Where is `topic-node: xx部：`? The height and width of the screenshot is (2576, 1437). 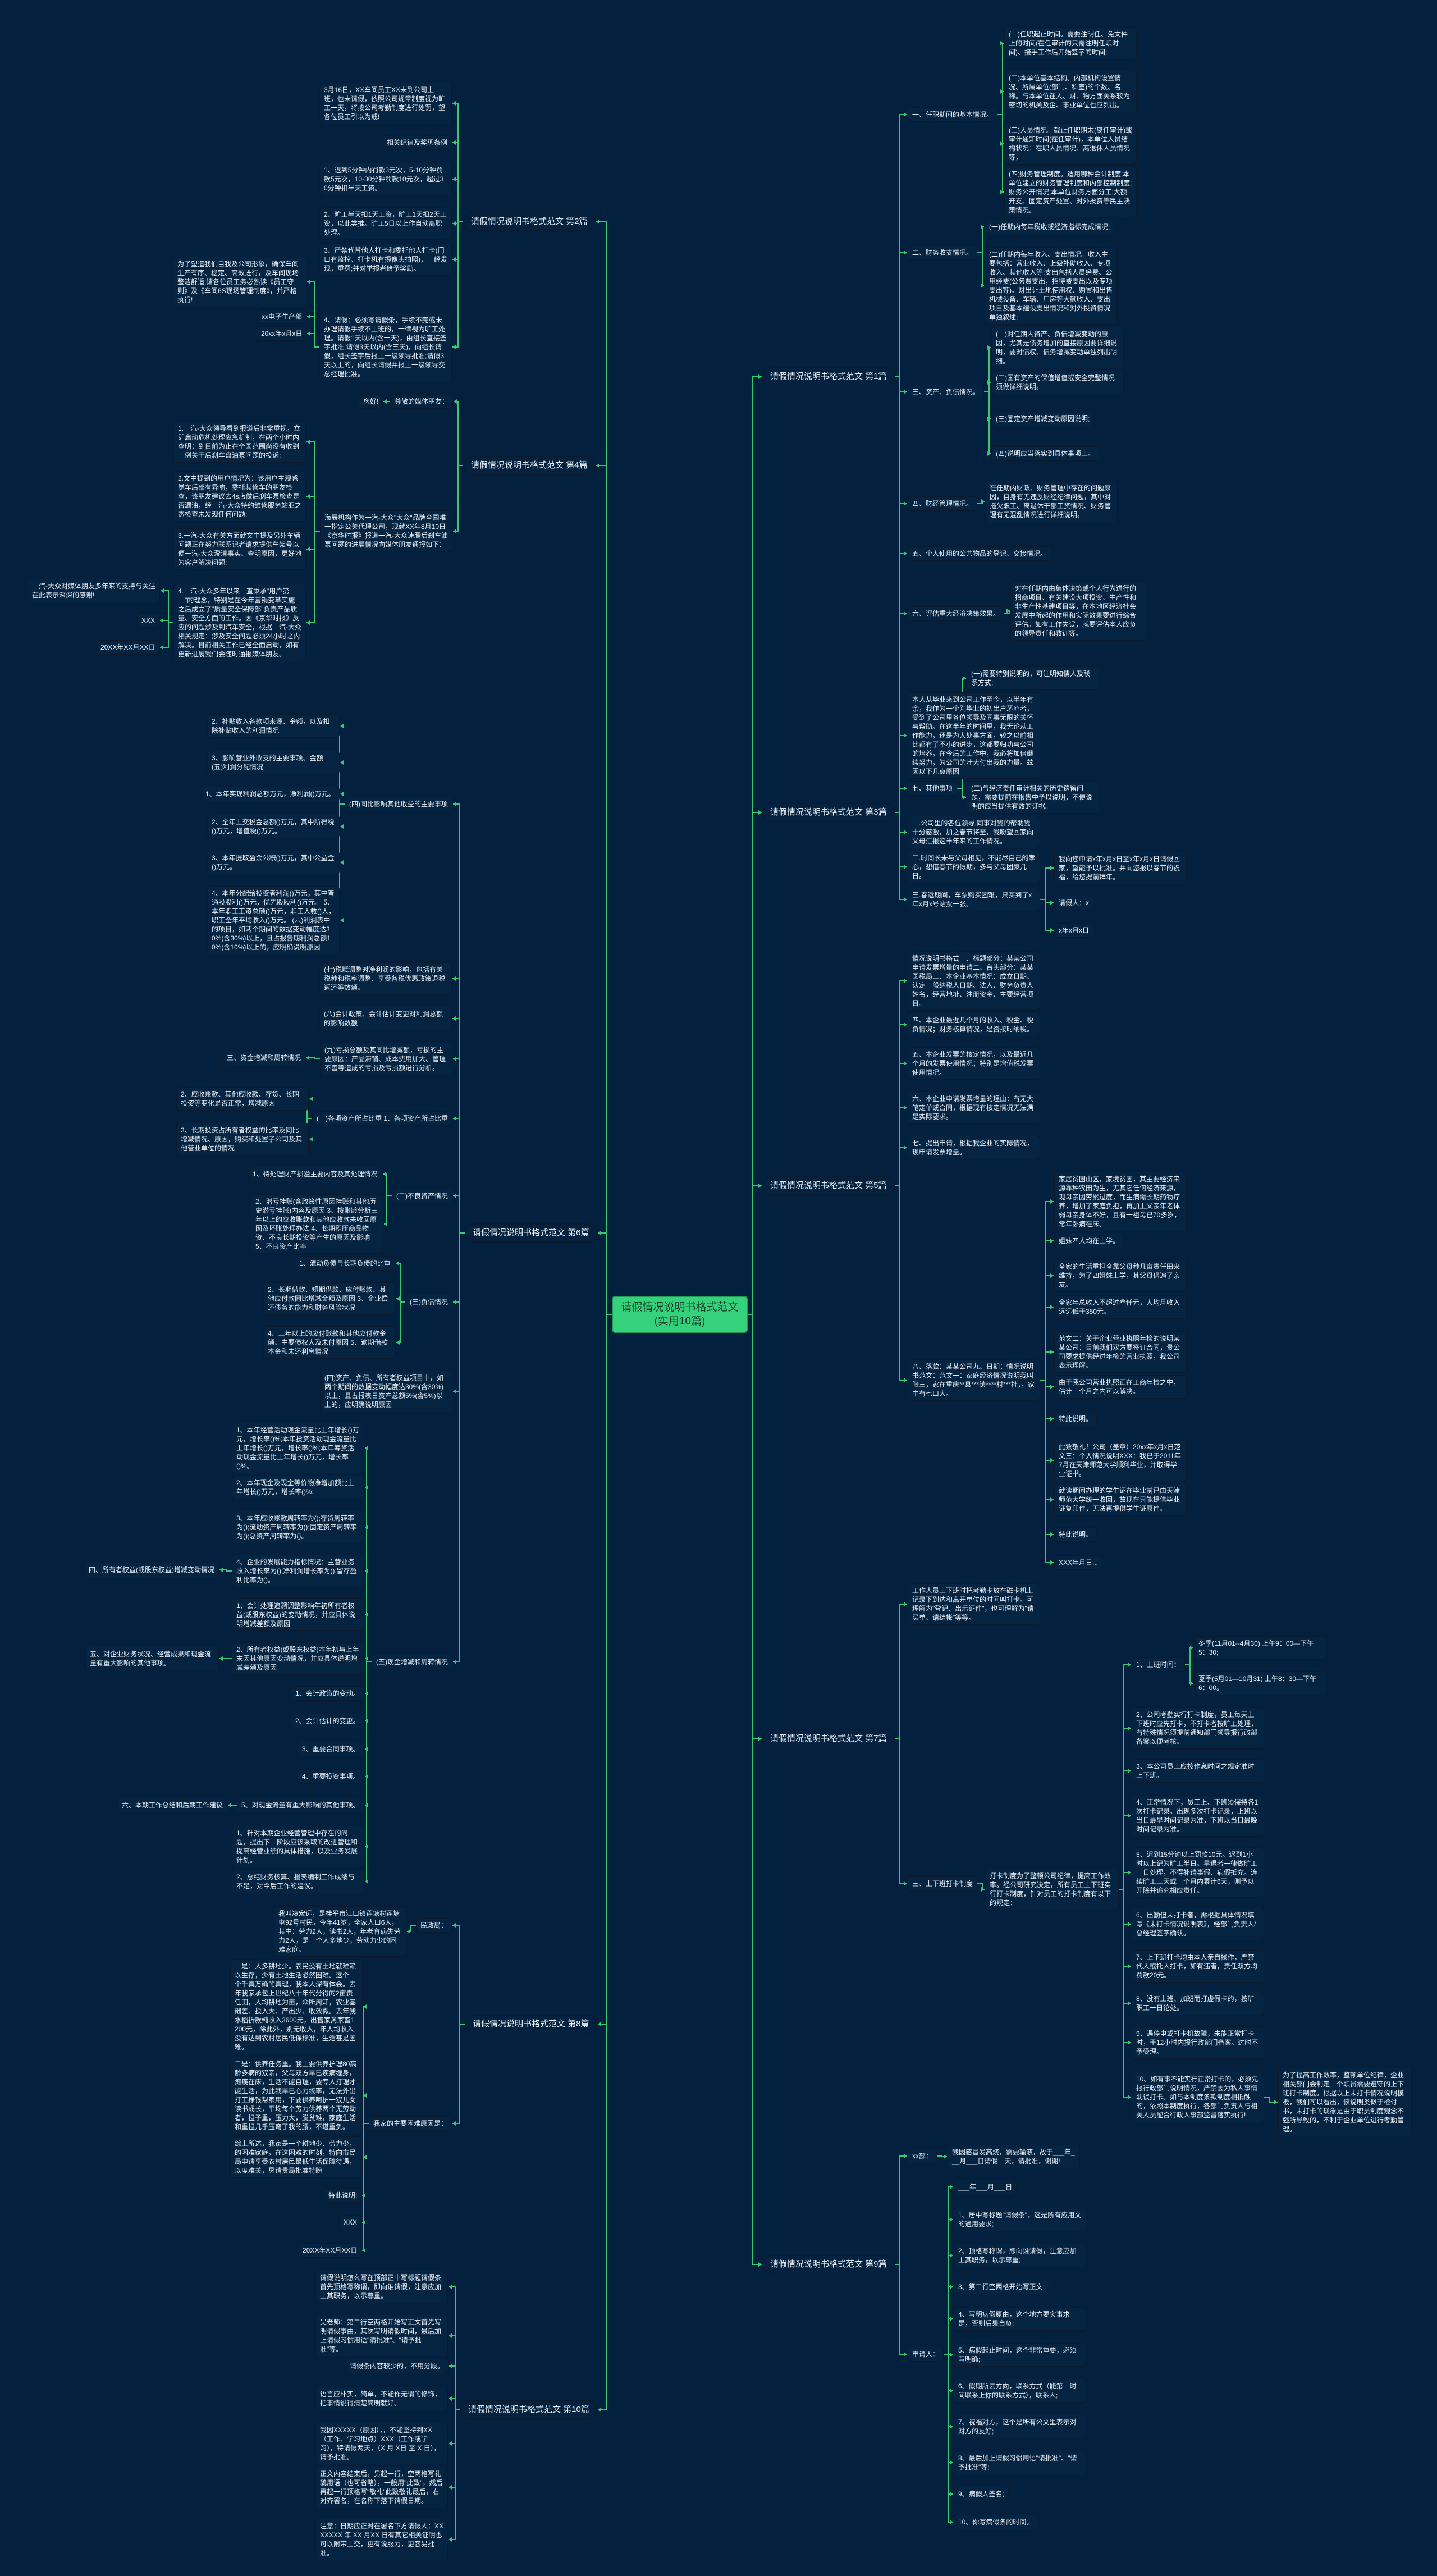
topic-node: xx部： is located at coordinates (922, 2156).